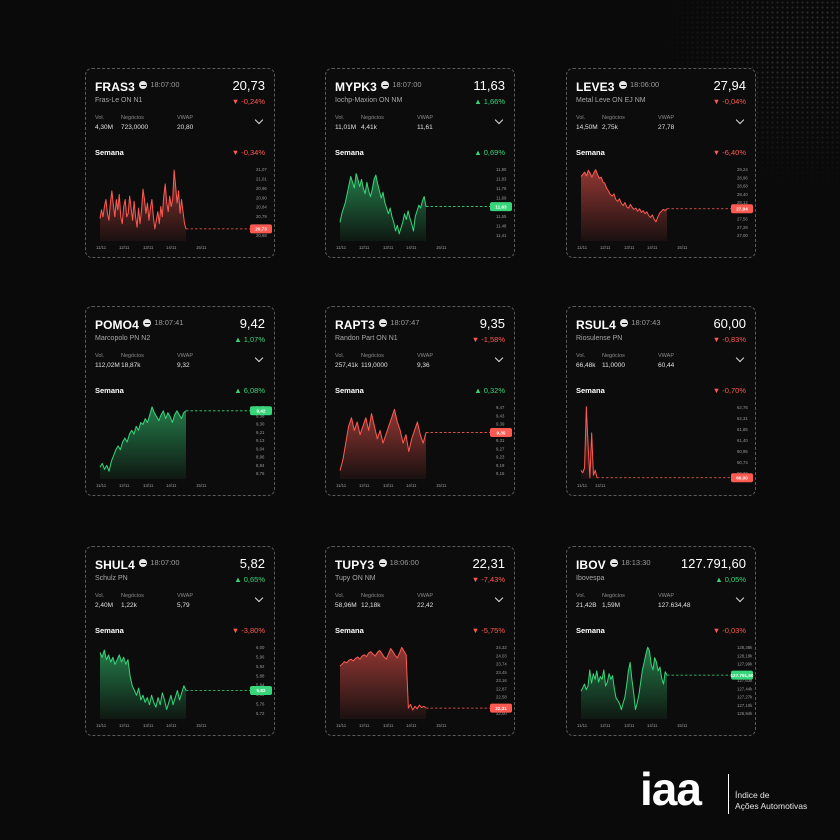 The image size is (840, 840). Describe the element at coordinates (742, 227) in the screenshot. I see `y-tick-label: 27,28` at that location.